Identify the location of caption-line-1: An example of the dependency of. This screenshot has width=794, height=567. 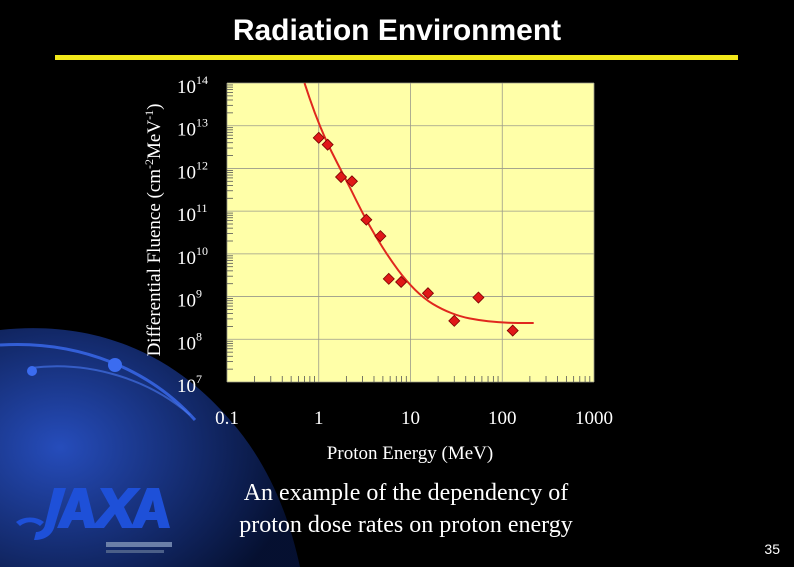
(406, 493).